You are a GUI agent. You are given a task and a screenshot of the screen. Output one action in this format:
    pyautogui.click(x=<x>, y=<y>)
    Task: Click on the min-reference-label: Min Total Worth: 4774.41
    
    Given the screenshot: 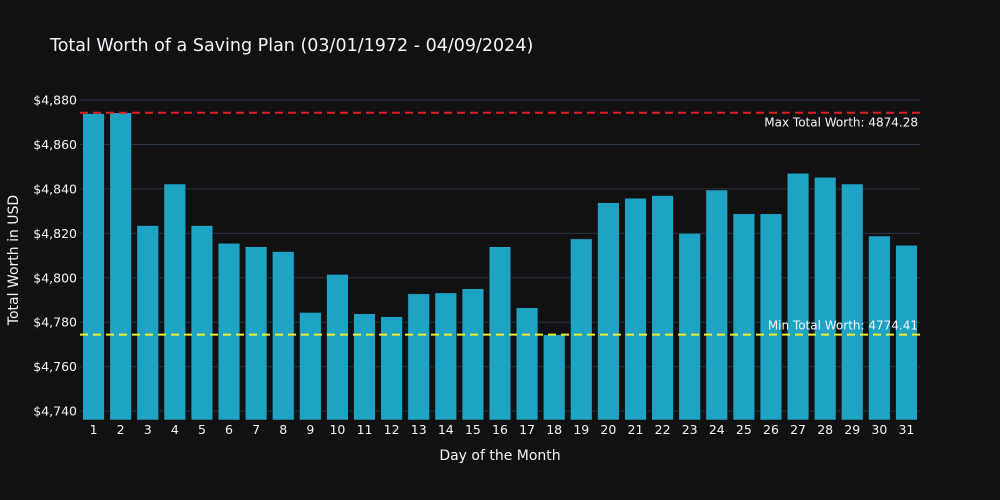 What is the action you would take?
    pyautogui.click(x=843, y=326)
    